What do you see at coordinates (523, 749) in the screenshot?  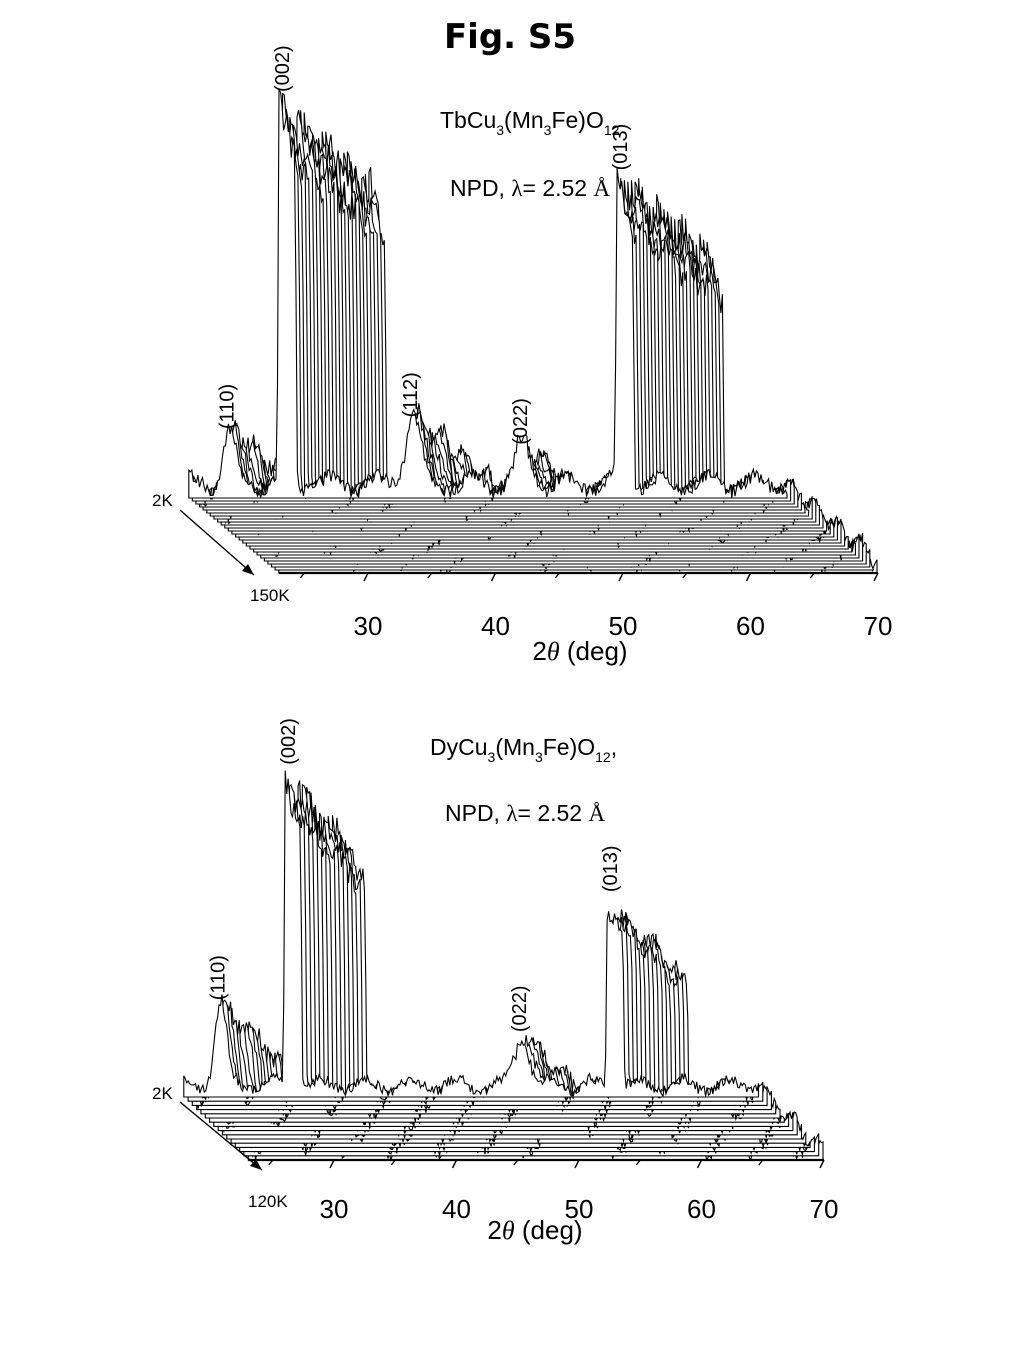 I see `compound-formula-dy: DyCu3(Mn3Fe)O12,` at bounding box center [523, 749].